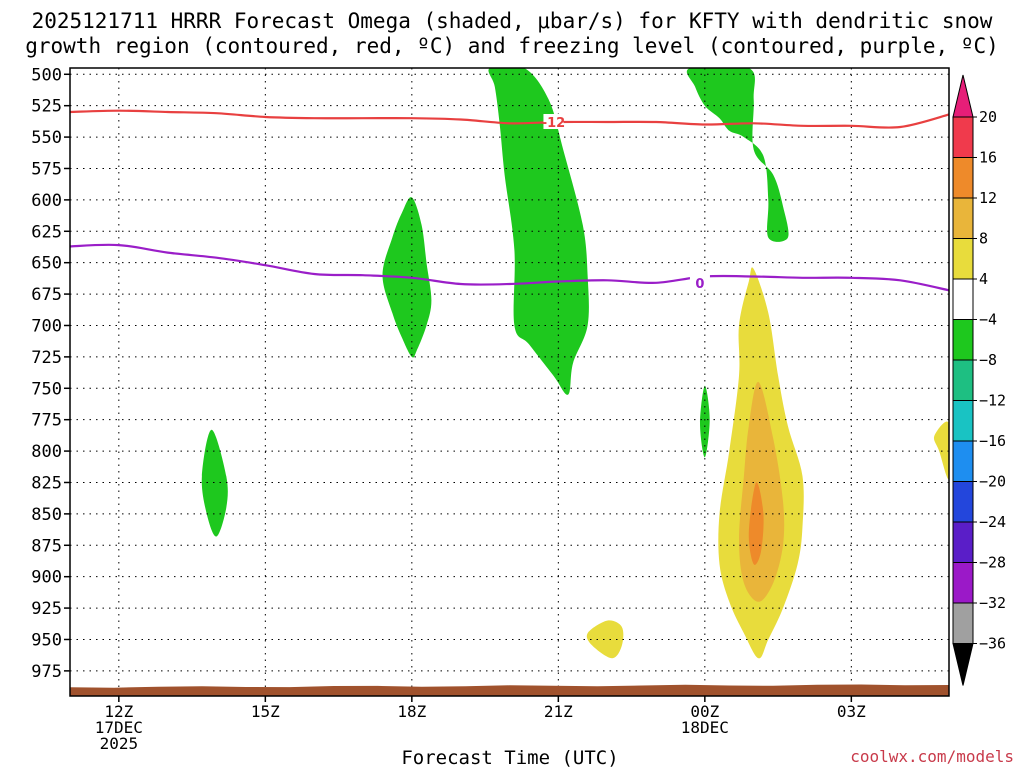 The width and height of the screenshot is (1024, 768). What do you see at coordinates (979, 380) in the screenshot?
I see `colorbar: 20 16 12 8 4 −4 −8 −12 −16 −20 −24 −28 −32 −36` at bounding box center [979, 380].